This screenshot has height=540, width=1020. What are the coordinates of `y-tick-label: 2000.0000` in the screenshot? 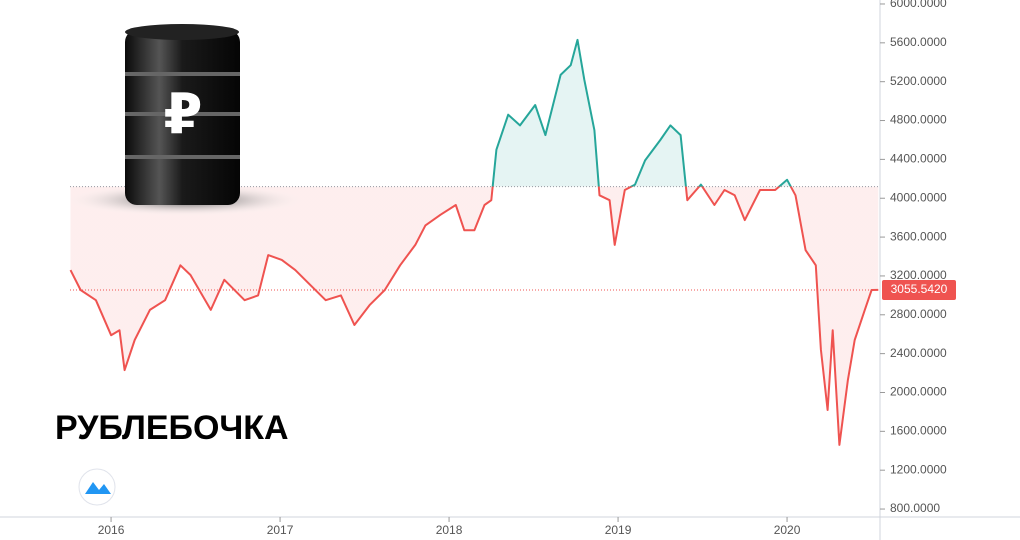 It's located at (918, 392).